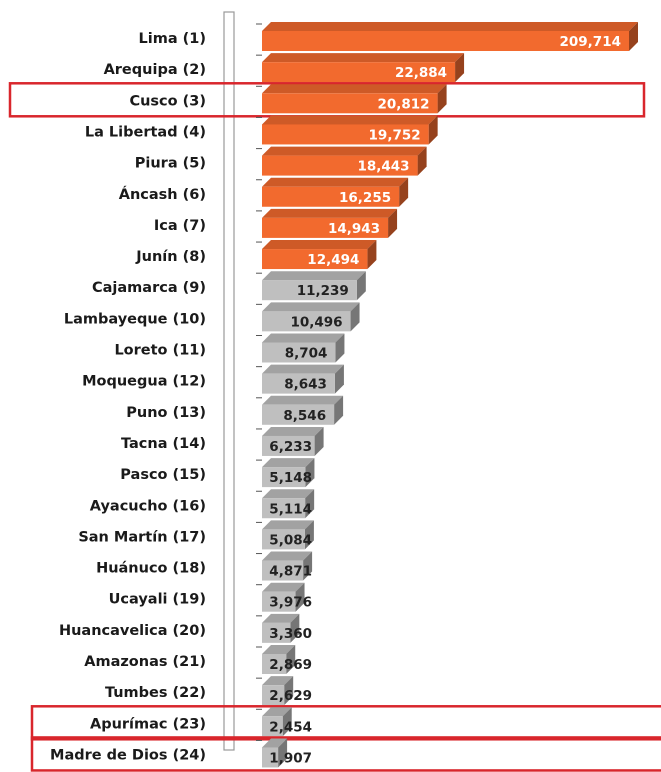 The height and width of the screenshot is (772, 661). I want to click on category-label: Madre de Dios (24), so click(128, 755).